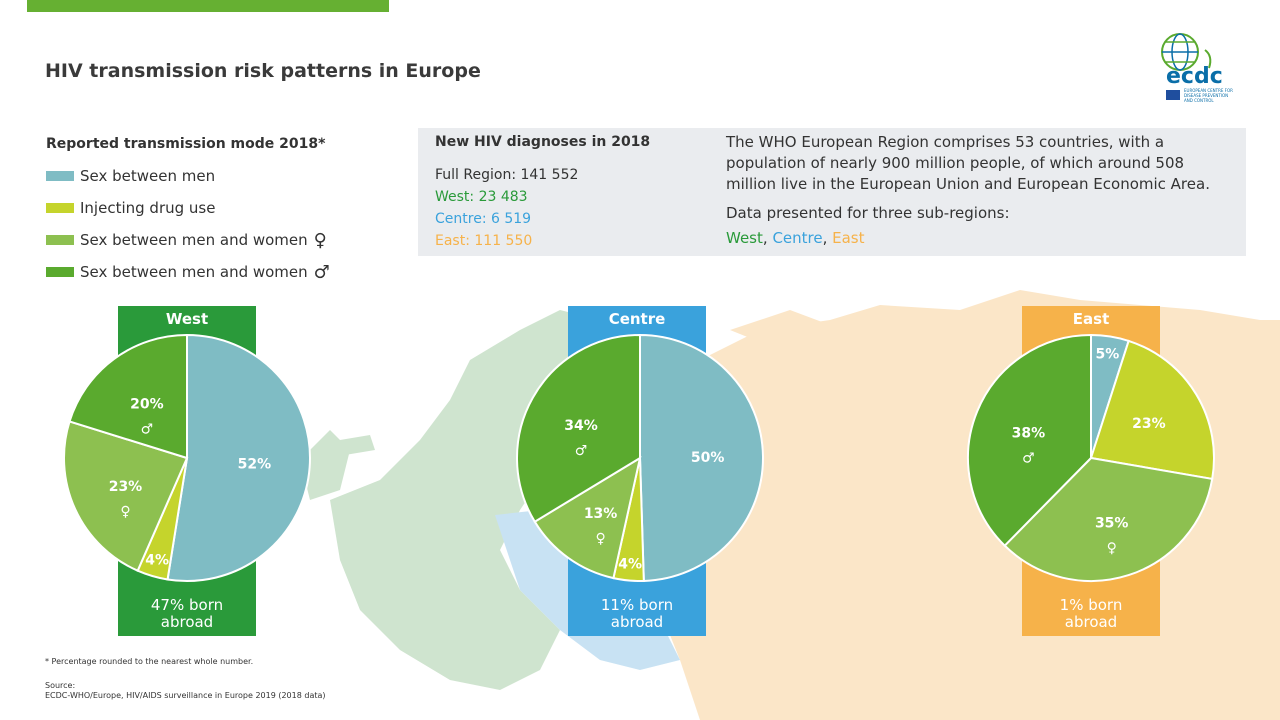  Describe the element at coordinates (543, 142) in the screenshot. I see `infobox-heading: New HIV diagnoses in 2018` at that location.